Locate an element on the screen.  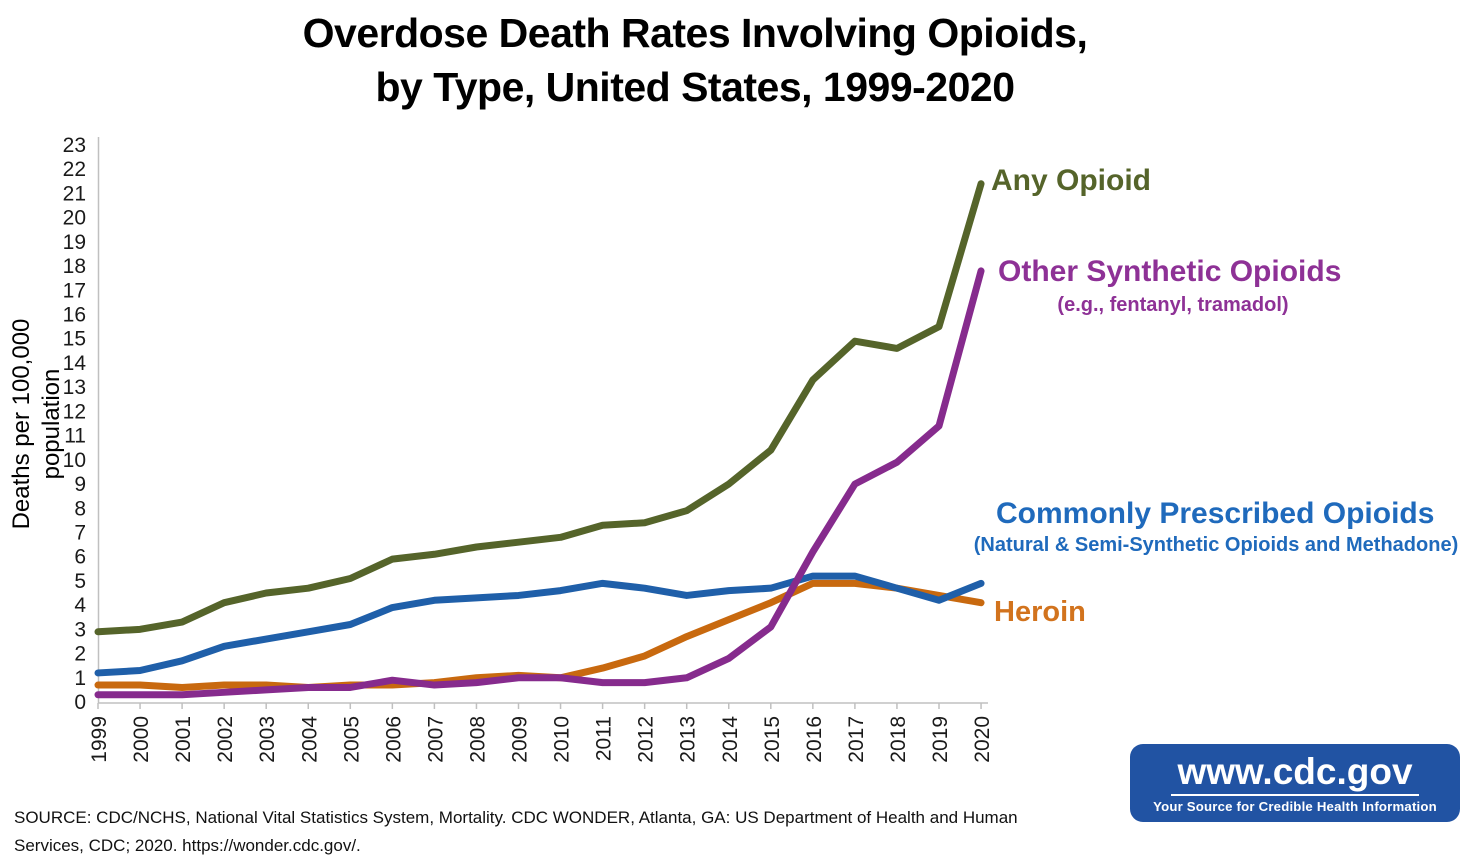
x-tick-label: 2005 is located at coordinates (351, 739).